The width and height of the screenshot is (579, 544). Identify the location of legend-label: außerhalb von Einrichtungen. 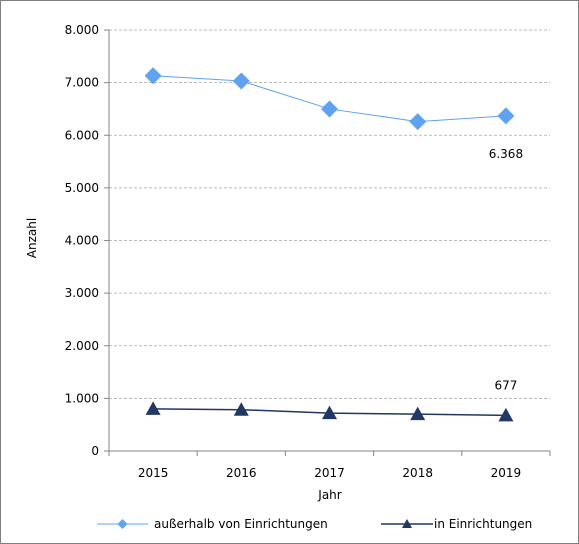
(241, 524).